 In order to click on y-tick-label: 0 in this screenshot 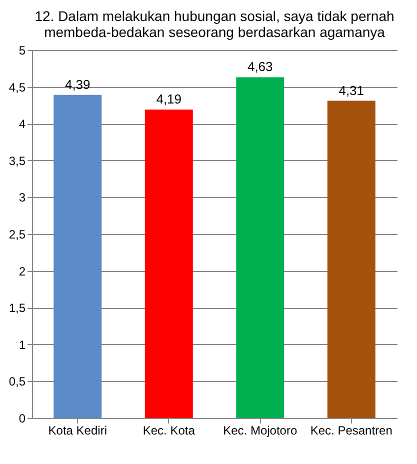, I will do `click(22, 419)`.